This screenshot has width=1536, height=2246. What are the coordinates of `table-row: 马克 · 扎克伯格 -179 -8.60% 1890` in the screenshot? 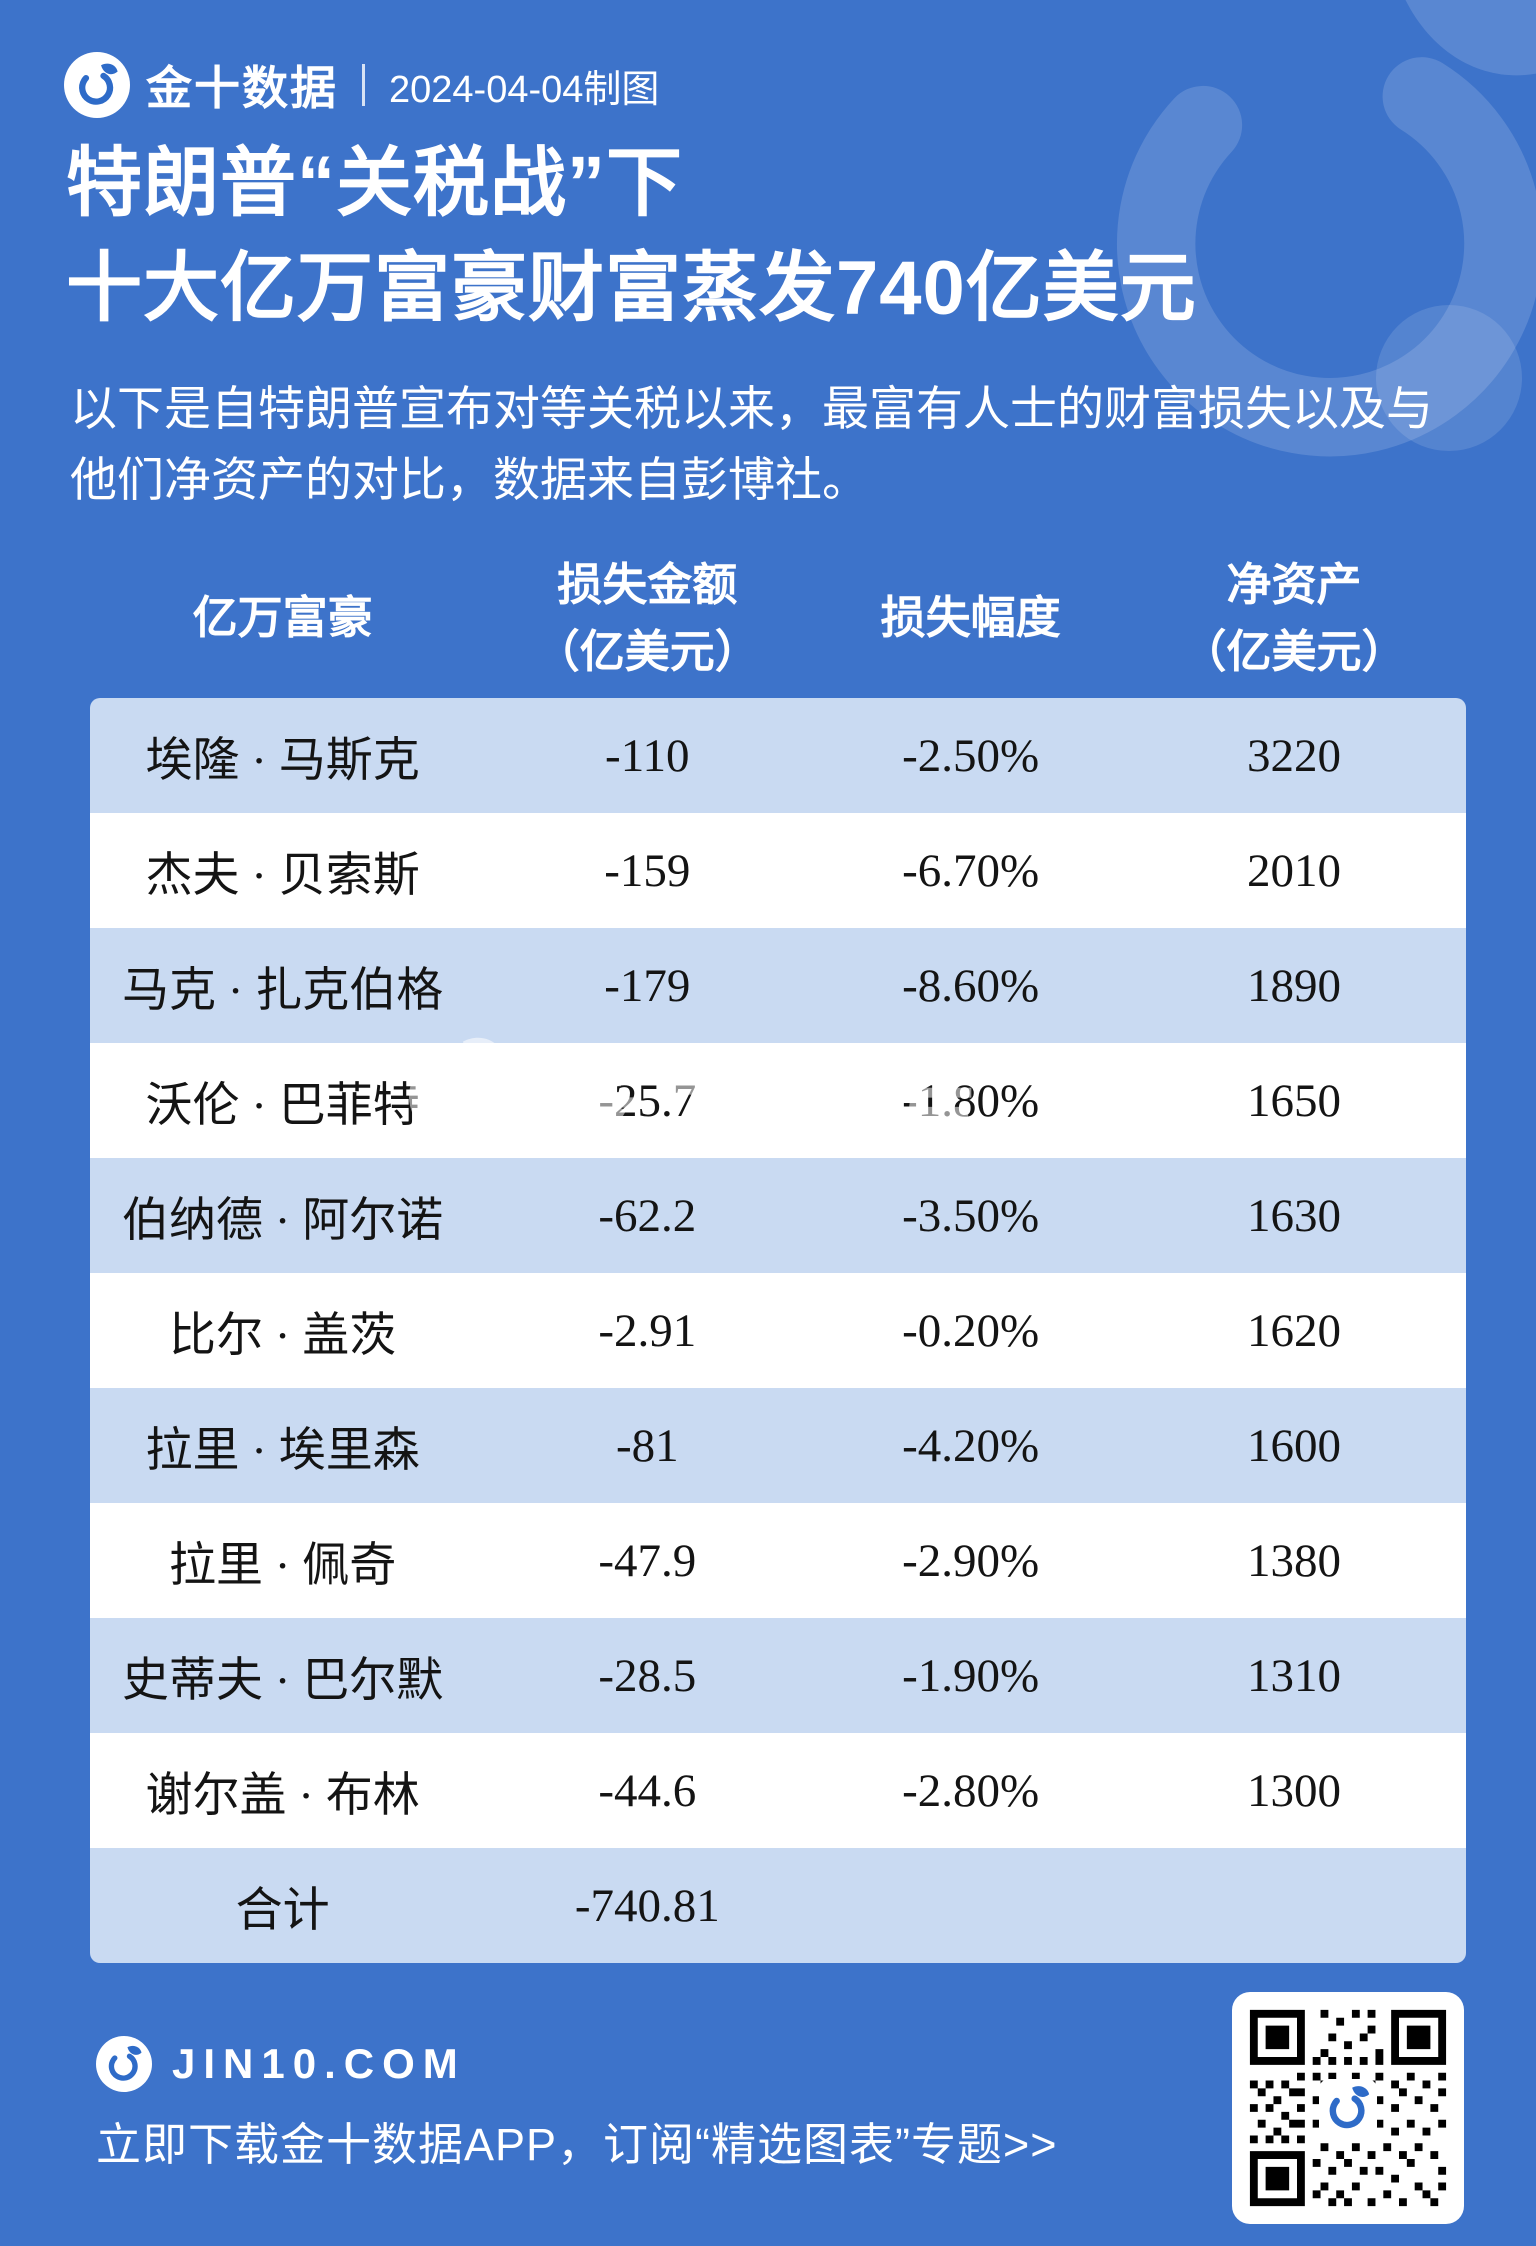 It's located at (778, 985).